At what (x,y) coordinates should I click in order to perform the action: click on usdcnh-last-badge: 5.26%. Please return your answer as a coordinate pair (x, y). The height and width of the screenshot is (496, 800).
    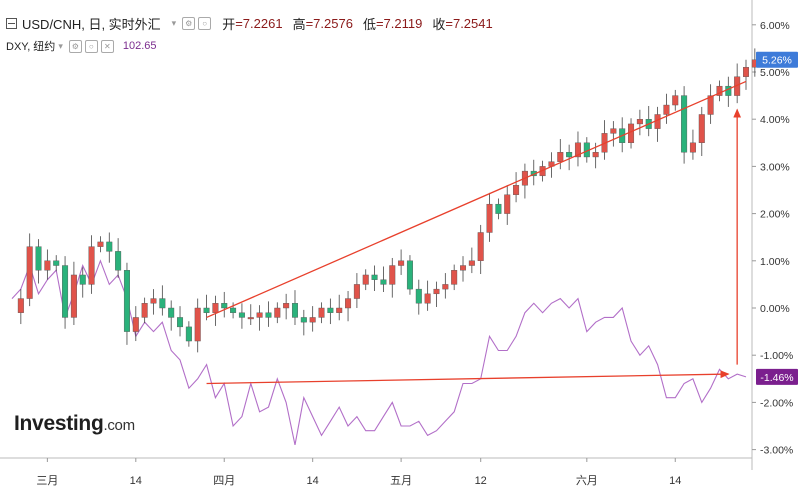
    Looking at the image, I should click on (777, 61).